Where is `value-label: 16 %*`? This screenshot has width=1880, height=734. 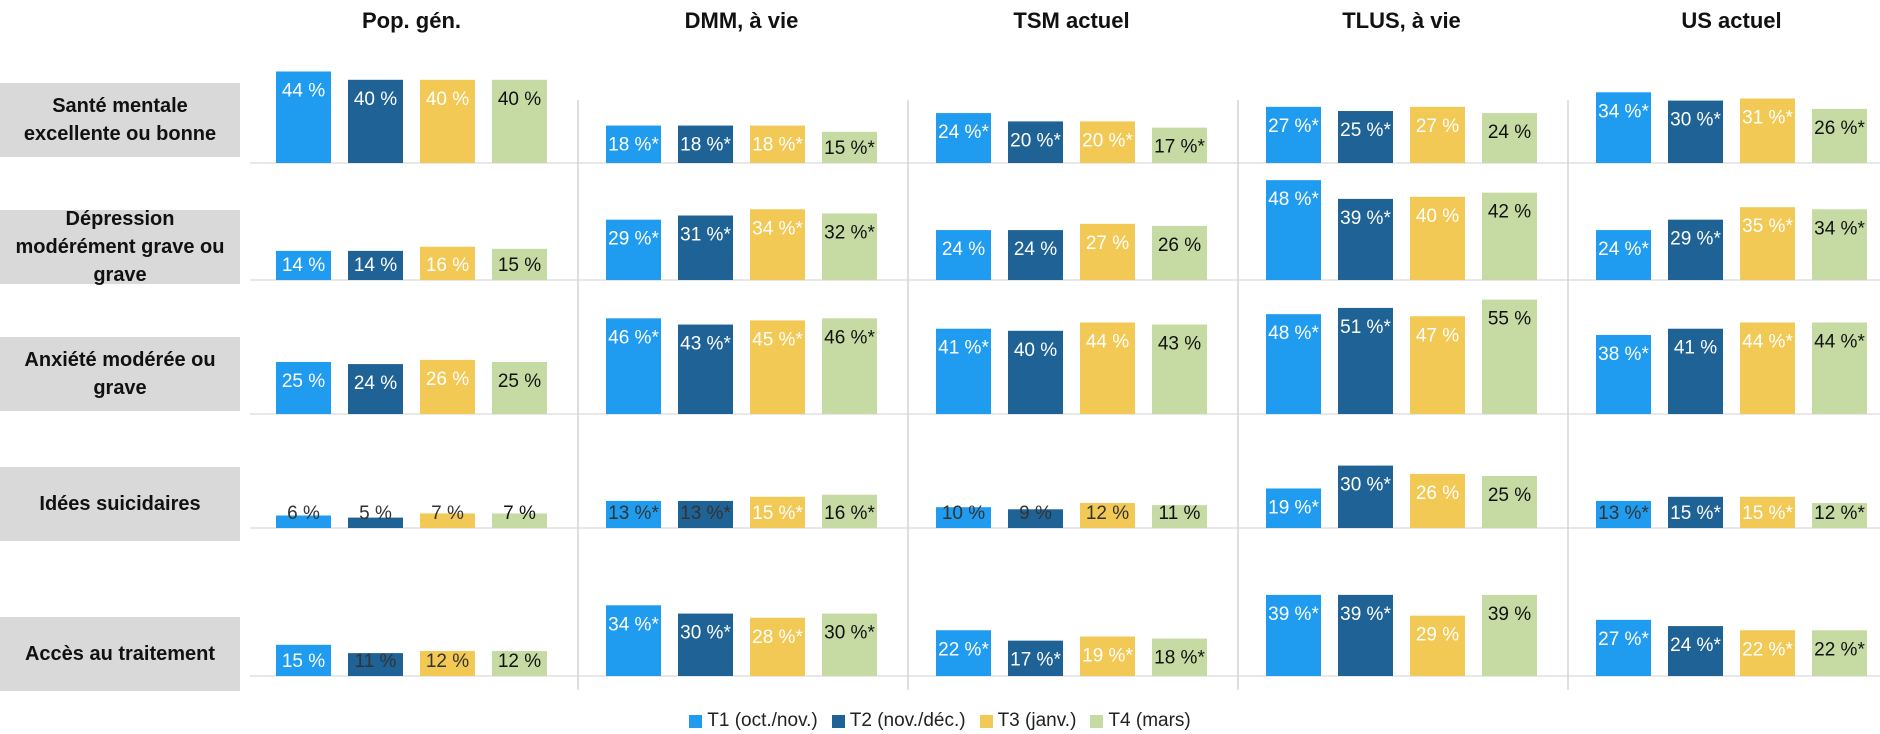 value-label: 16 %* is located at coordinates (849, 513).